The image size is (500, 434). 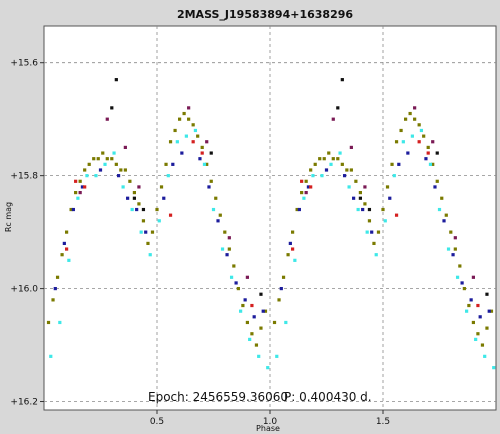 I want to click on x-tick-label: 1.5, so click(x=383, y=422).